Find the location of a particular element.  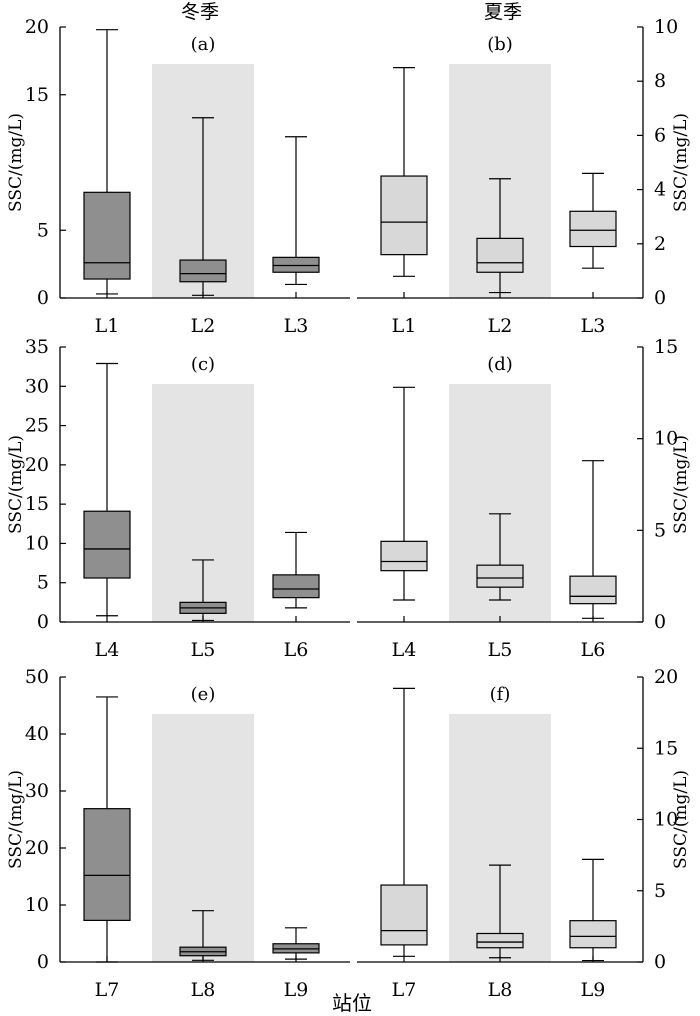

y-tick-label: 6 is located at coordinates (660, 135).